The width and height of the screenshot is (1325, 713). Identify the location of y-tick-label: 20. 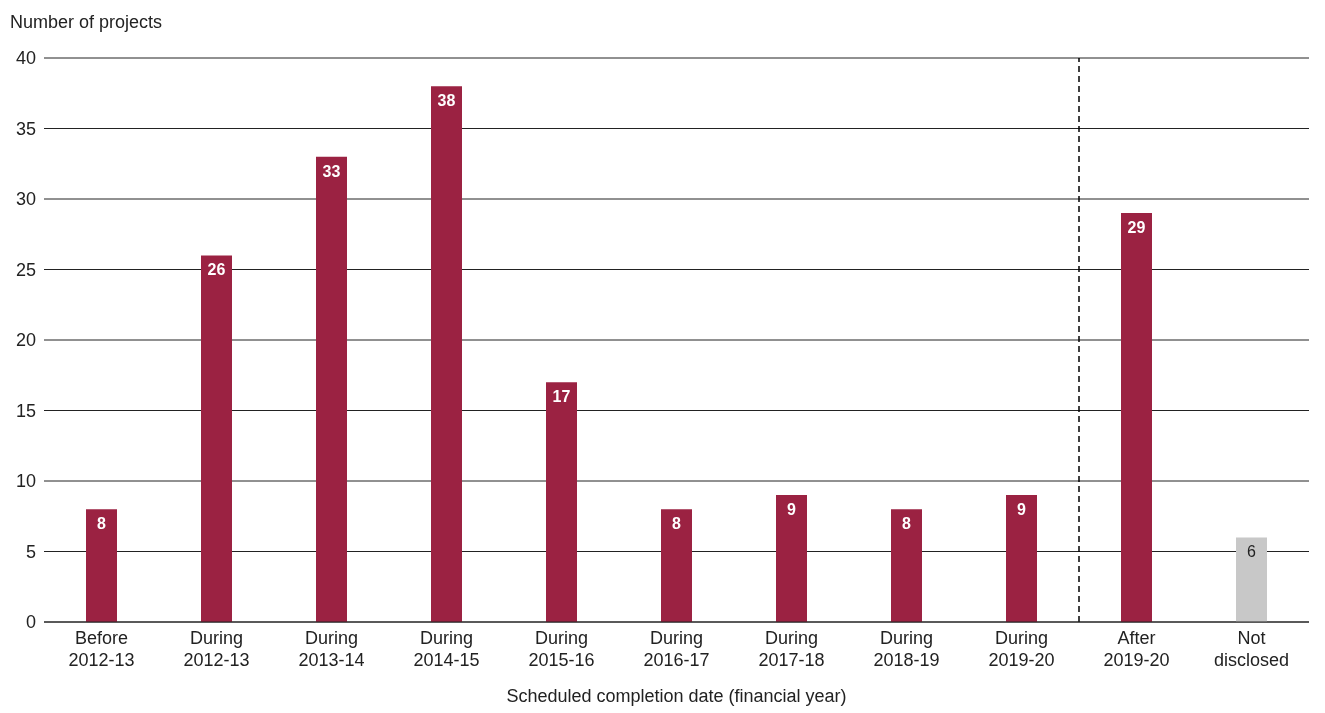
(25, 340).